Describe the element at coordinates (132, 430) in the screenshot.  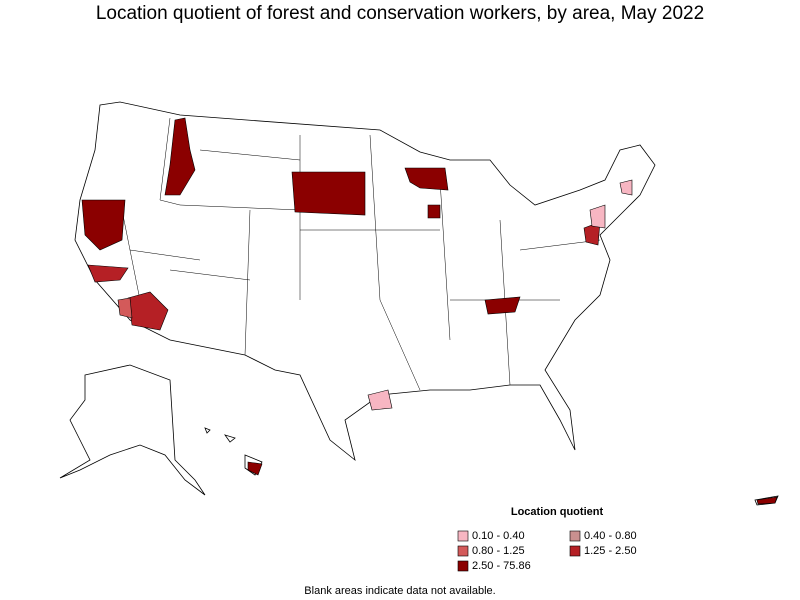
I see `alaska` at that location.